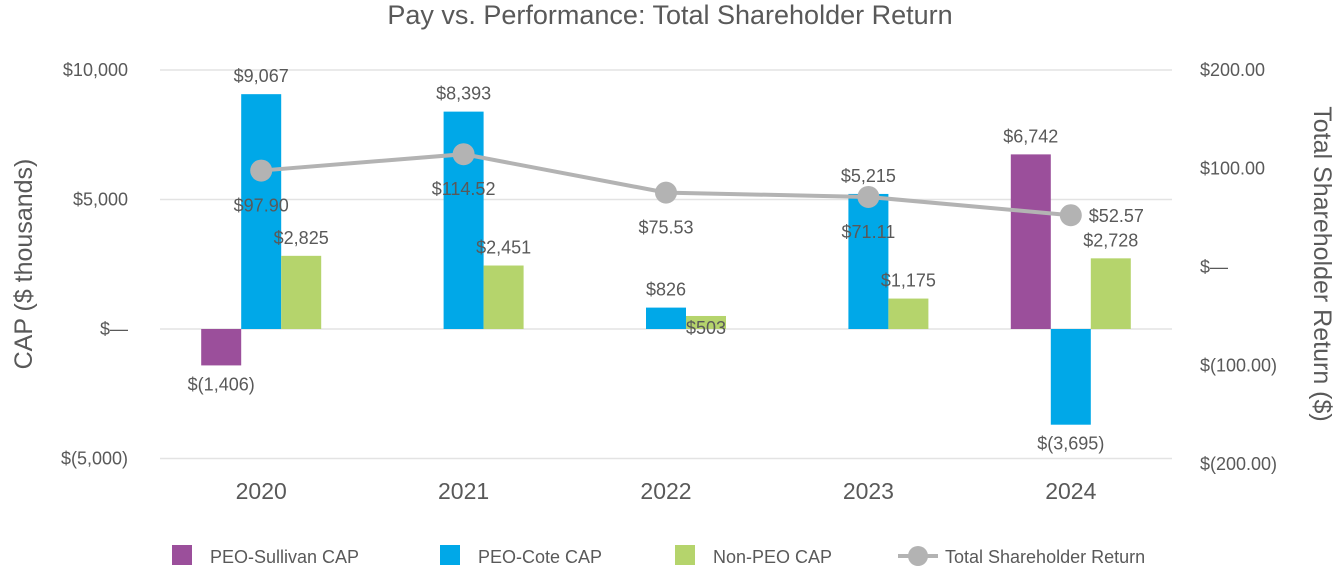 The height and width of the screenshot is (576, 1344). What do you see at coordinates (221, 384) in the screenshot?
I see `bar-data-label: $(1,406)` at bounding box center [221, 384].